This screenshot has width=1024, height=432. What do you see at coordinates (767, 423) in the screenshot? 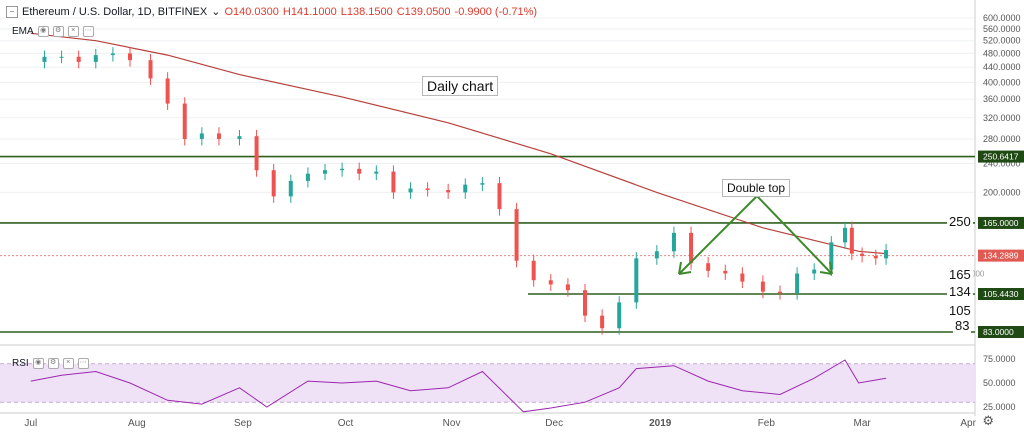
I see `time-tick-label: Feb` at bounding box center [767, 423].